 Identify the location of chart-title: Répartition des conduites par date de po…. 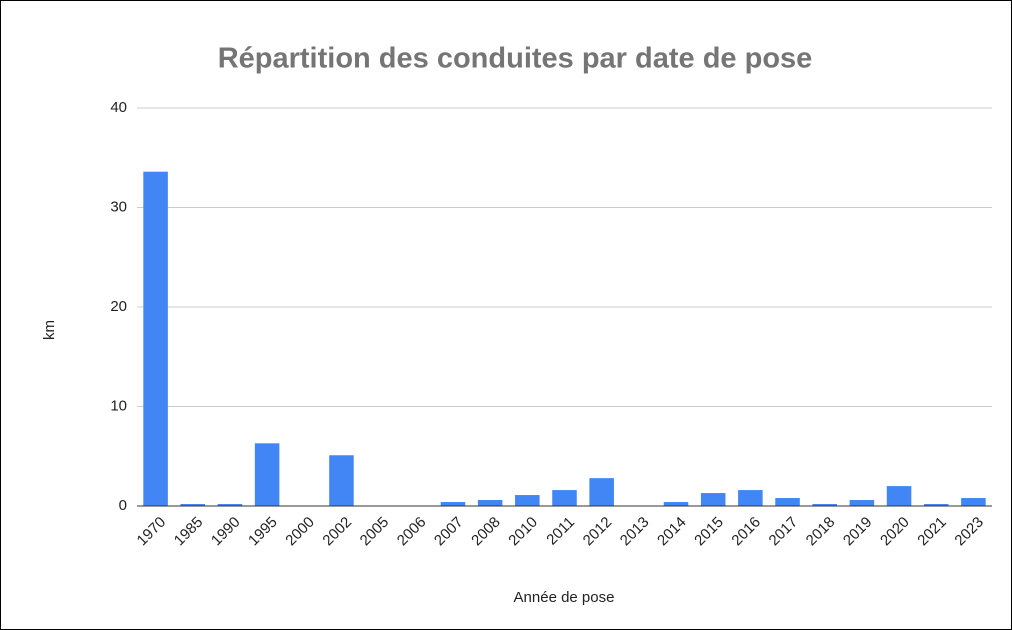
(515, 59).